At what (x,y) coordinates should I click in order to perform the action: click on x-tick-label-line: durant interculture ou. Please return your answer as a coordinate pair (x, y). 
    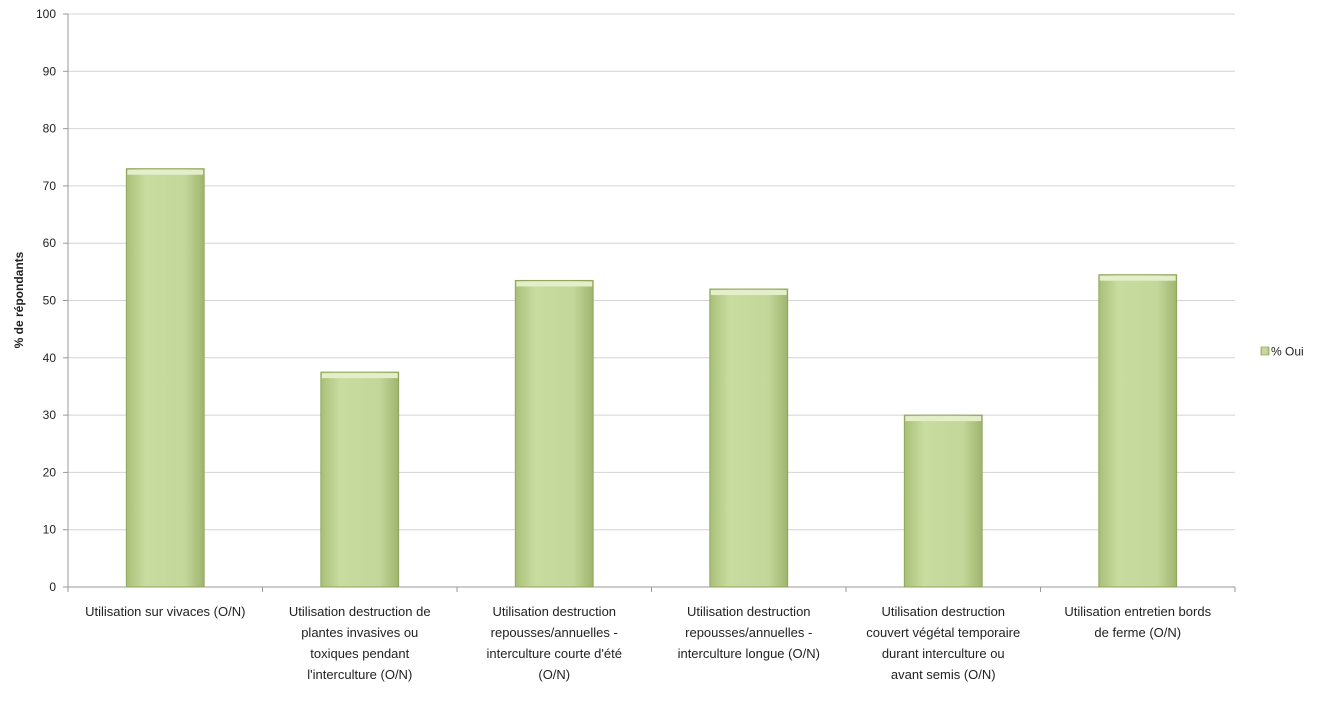
    Looking at the image, I should click on (943, 653).